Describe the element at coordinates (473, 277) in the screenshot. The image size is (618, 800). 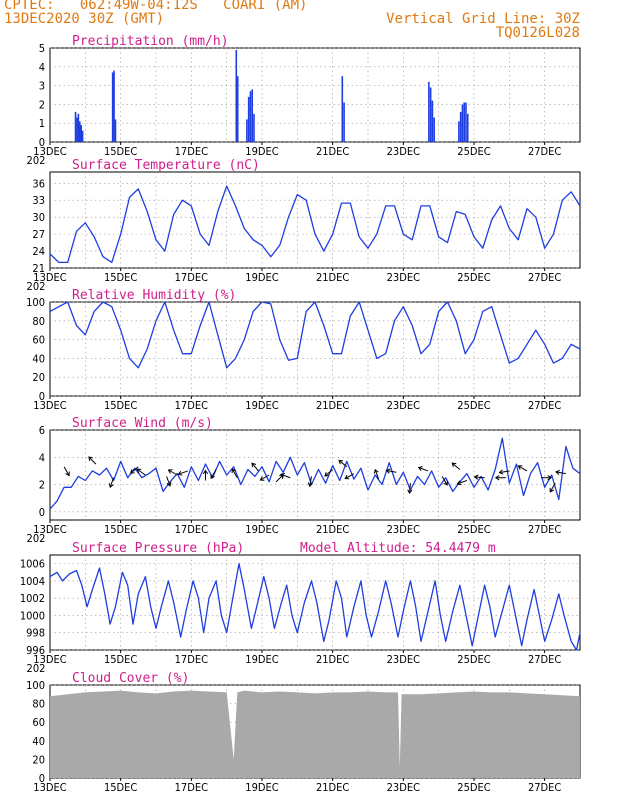
I see `temp-x-tick-label: 25DEC` at that location.